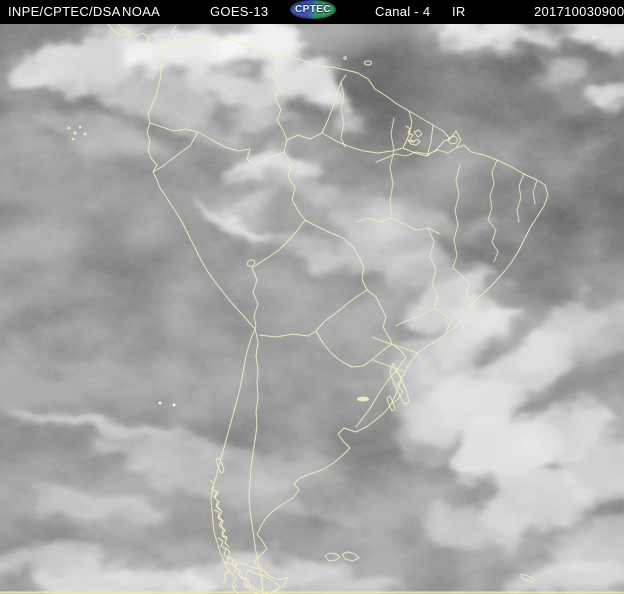 Image resolution: width=624 pixels, height=594 pixels. I want to click on galapagos-islands, so click(77, 133).